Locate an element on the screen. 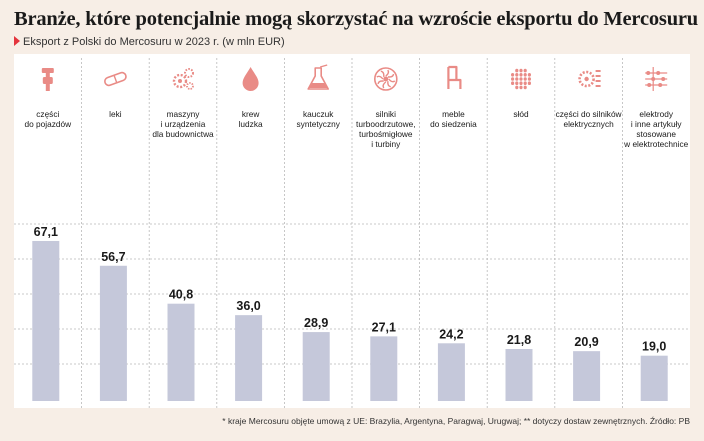  blood-drop-icon is located at coordinates (250, 79).